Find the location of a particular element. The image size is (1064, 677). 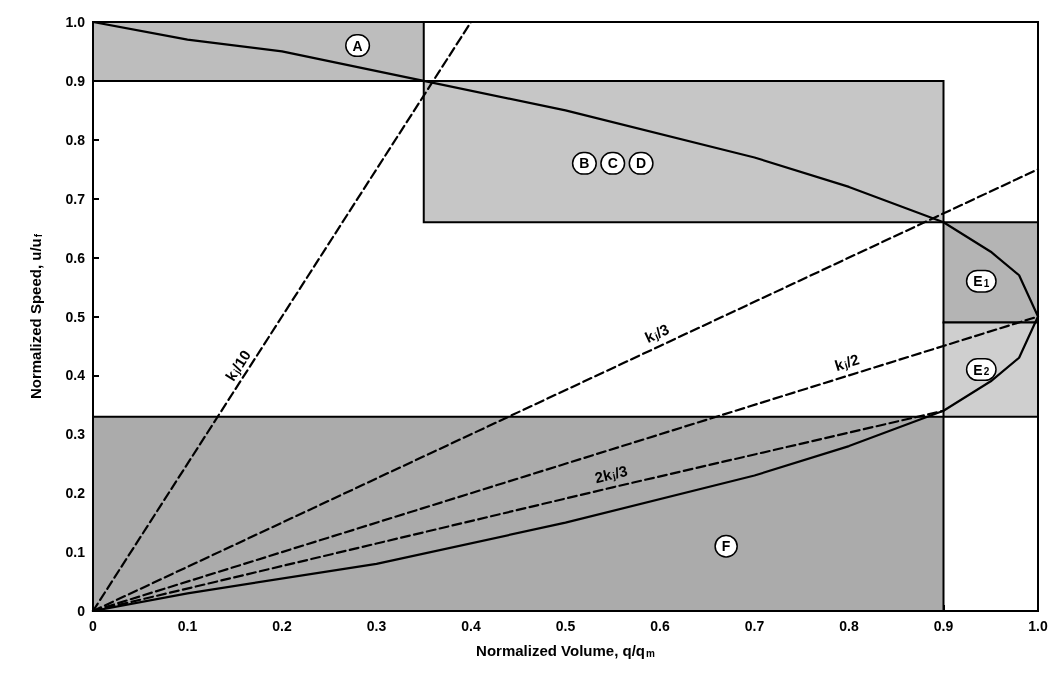

y-tick-label: 0.4 is located at coordinates (75, 375).